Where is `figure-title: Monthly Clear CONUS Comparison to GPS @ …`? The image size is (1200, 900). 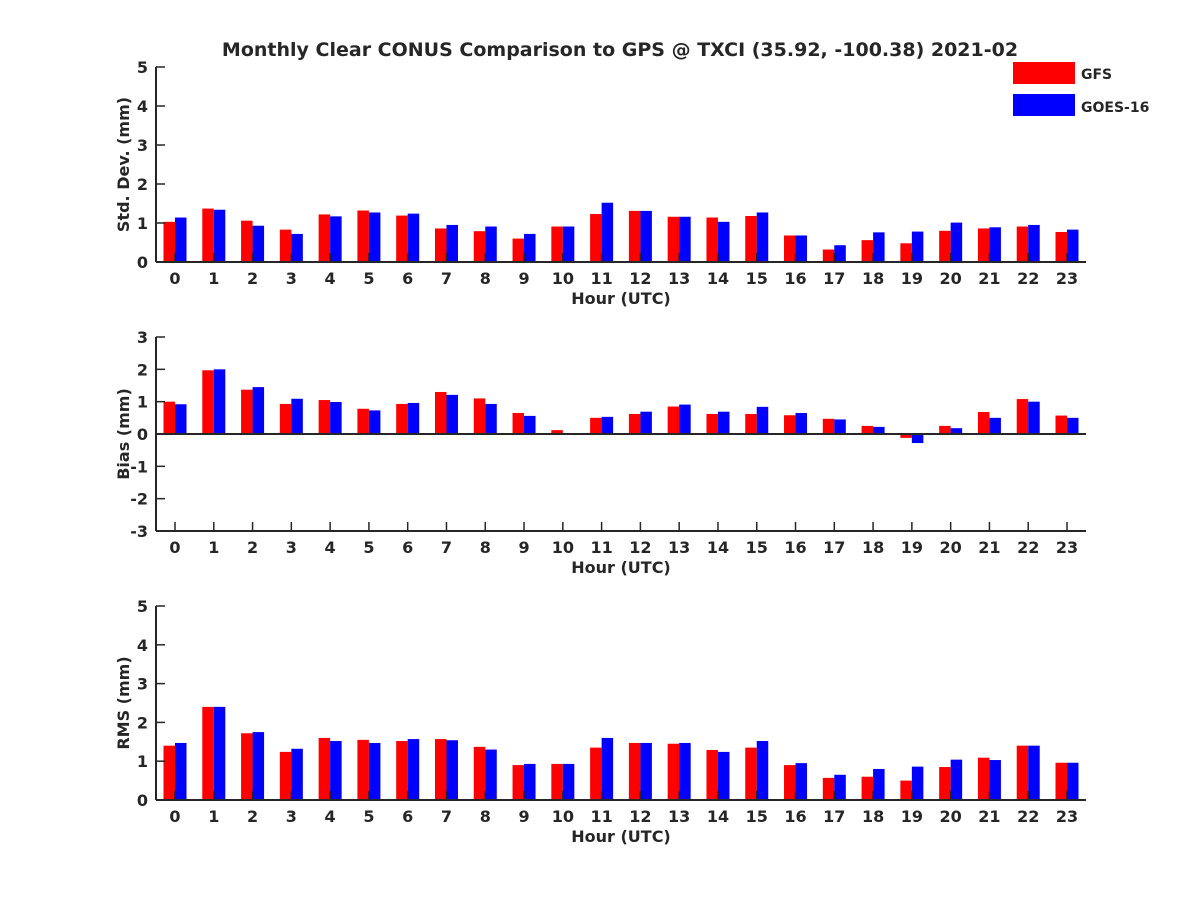
figure-title: Monthly Clear CONUS Comparison to GPS @ … is located at coordinates (620, 50).